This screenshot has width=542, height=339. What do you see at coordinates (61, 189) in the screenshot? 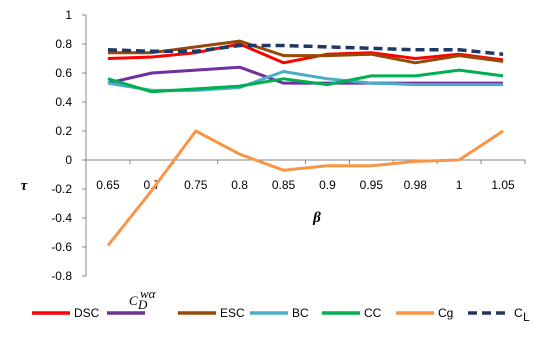
I see `y-tick-label: -0.2` at bounding box center [61, 189].